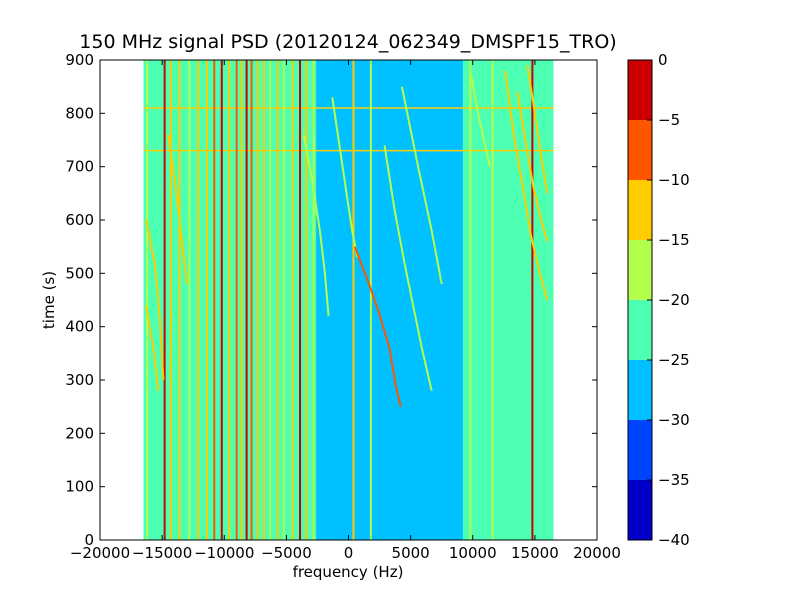 Image resolution: width=800 pixels, height=600 pixels. What do you see at coordinates (674, 480) in the screenshot?
I see `colorbar-tick-label: −35` at bounding box center [674, 480].